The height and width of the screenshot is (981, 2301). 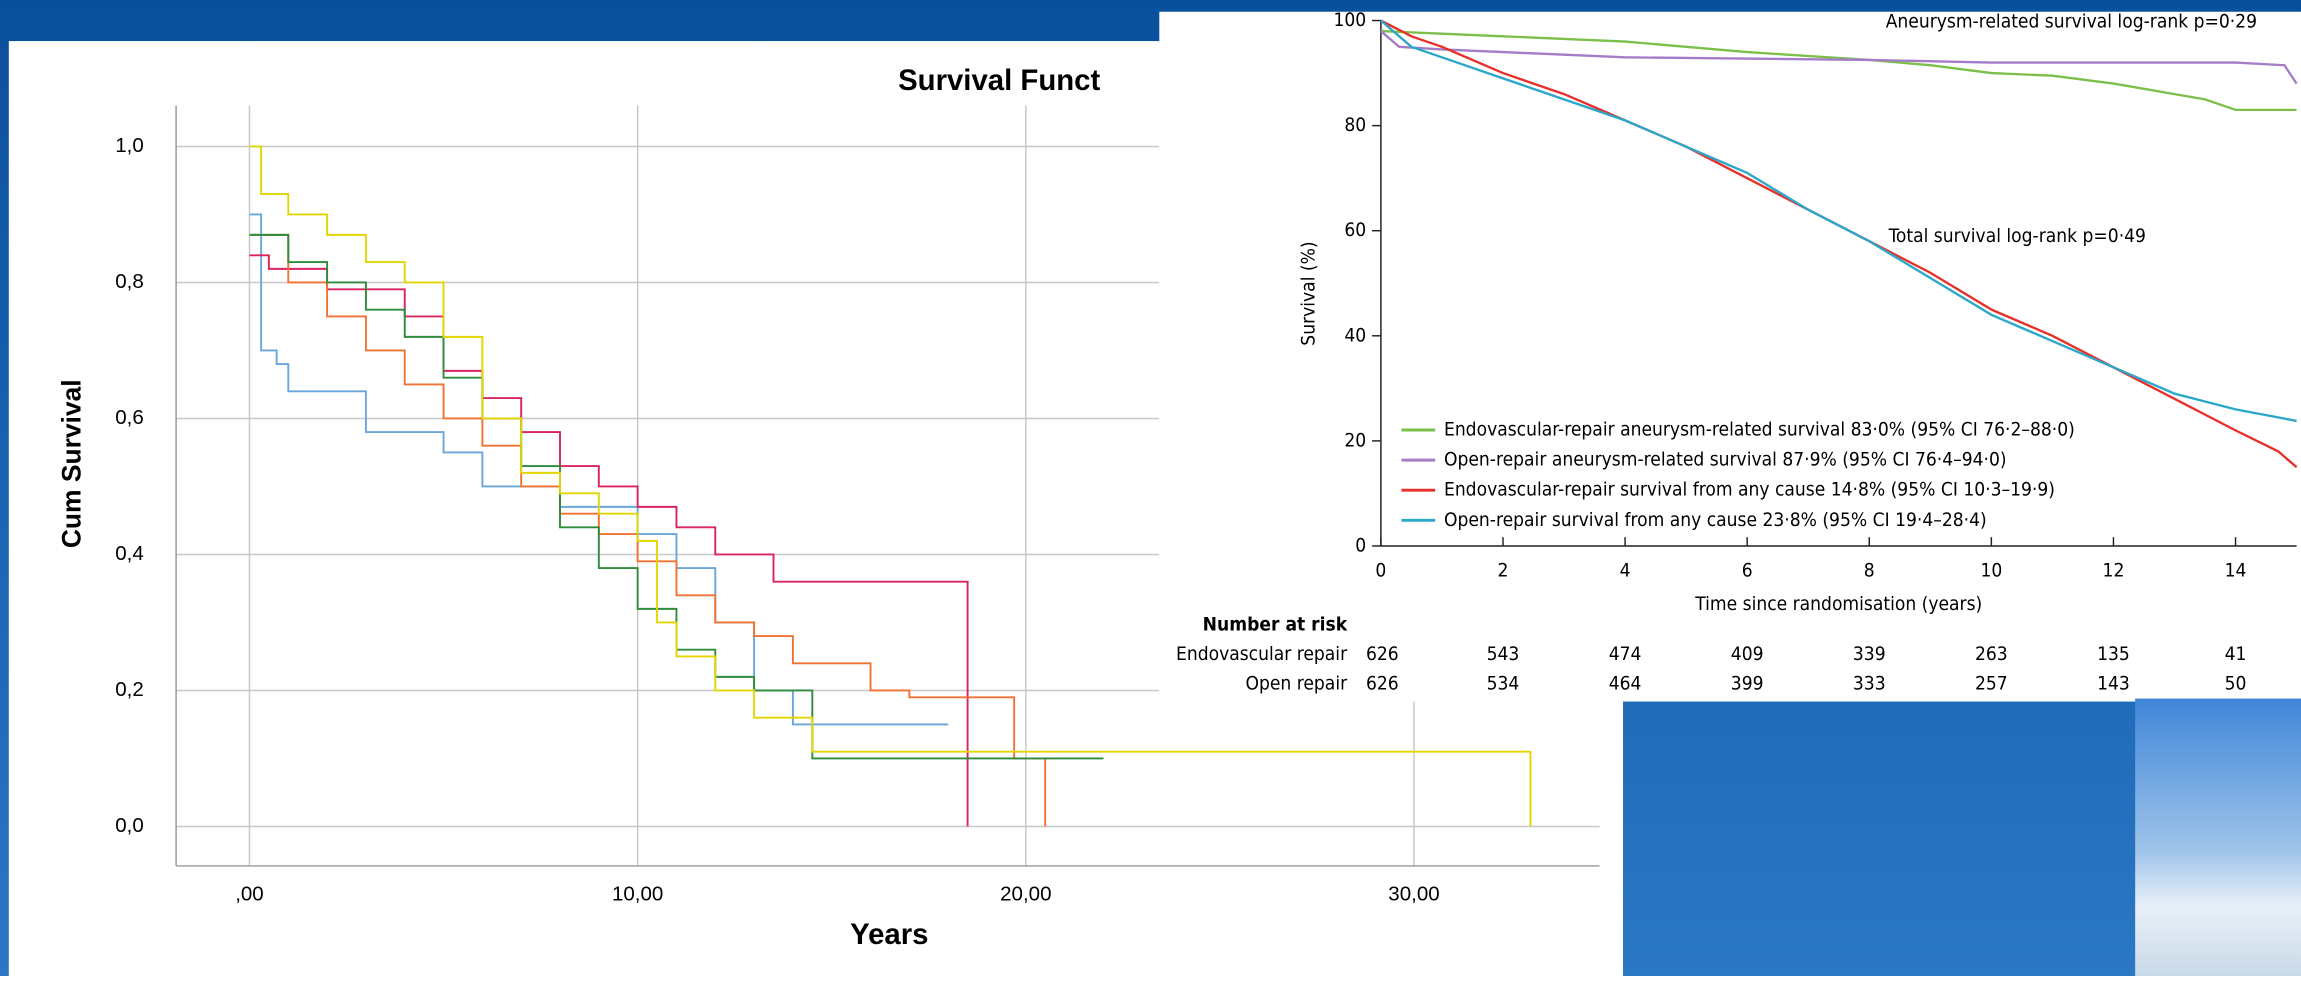 What do you see at coordinates (2113, 683) in the screenshot?
I see `risk-count: 143` at bounding box center [2113, 683].